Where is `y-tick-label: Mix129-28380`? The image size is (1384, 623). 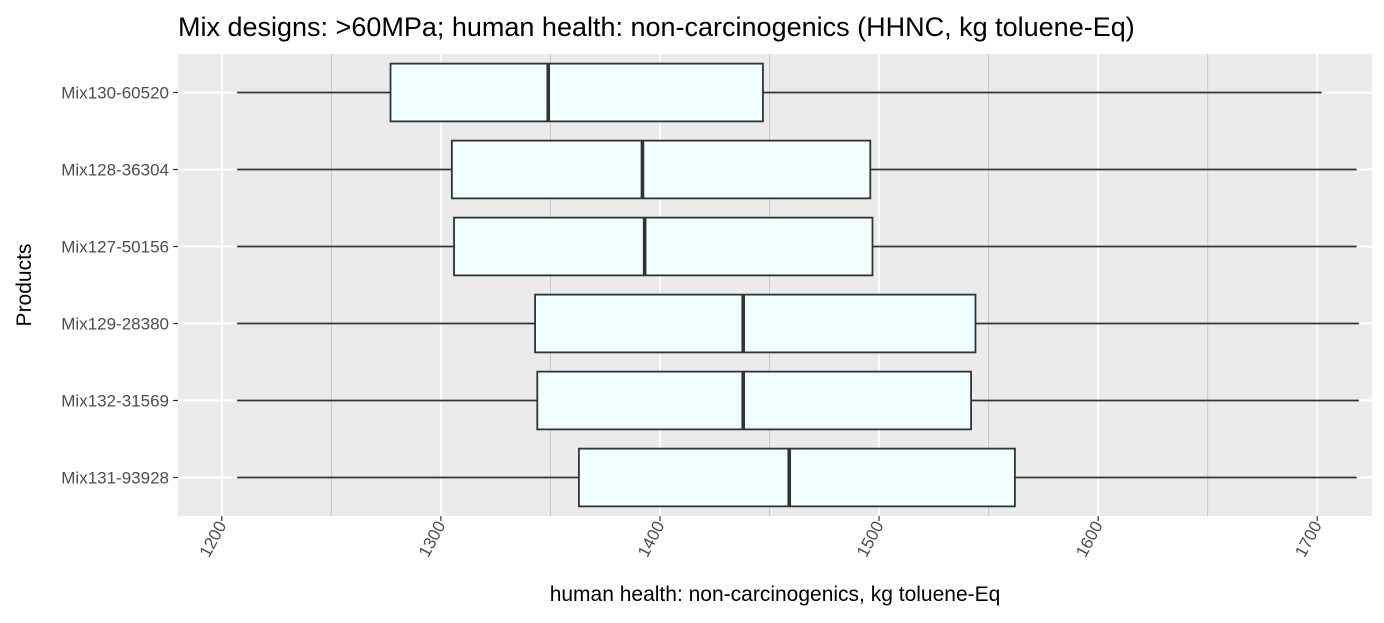 y-tick-label: Mix129-28380 is located at coordinates (115, 324).